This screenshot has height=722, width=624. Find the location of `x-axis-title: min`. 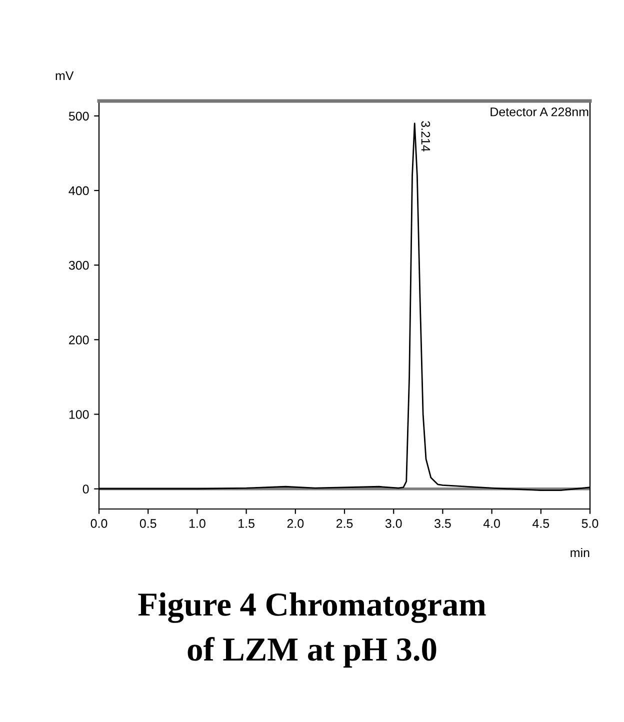

x-axis-title: min is located at coordinates (580, 552).